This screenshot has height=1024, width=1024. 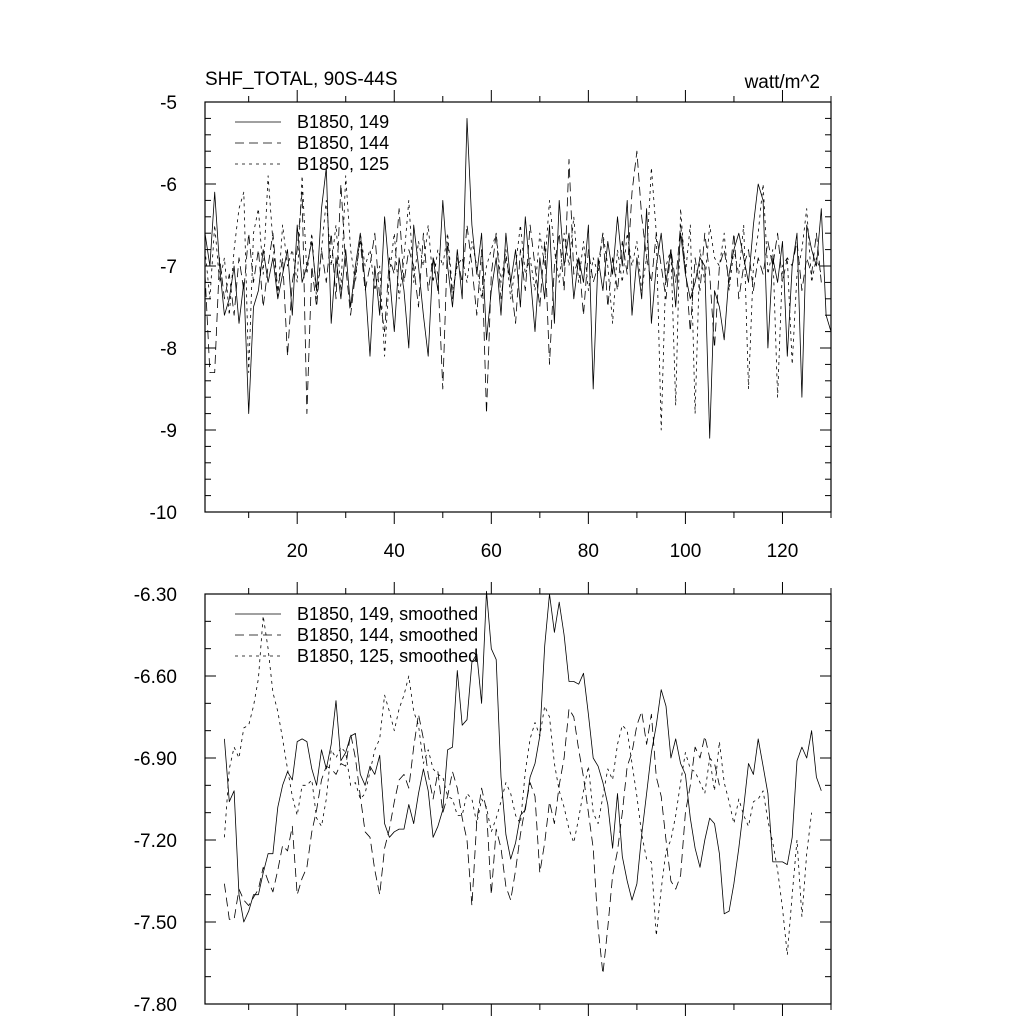 What do you see at coordinates (168, 267) in the screenshot?
I see `y-tick-label: -7` at bounding box center [168, 267].